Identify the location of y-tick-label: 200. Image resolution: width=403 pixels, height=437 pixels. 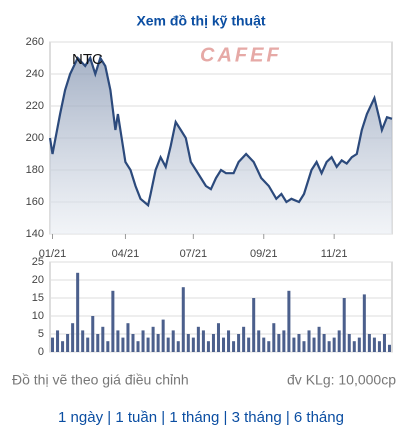
(35, 138).